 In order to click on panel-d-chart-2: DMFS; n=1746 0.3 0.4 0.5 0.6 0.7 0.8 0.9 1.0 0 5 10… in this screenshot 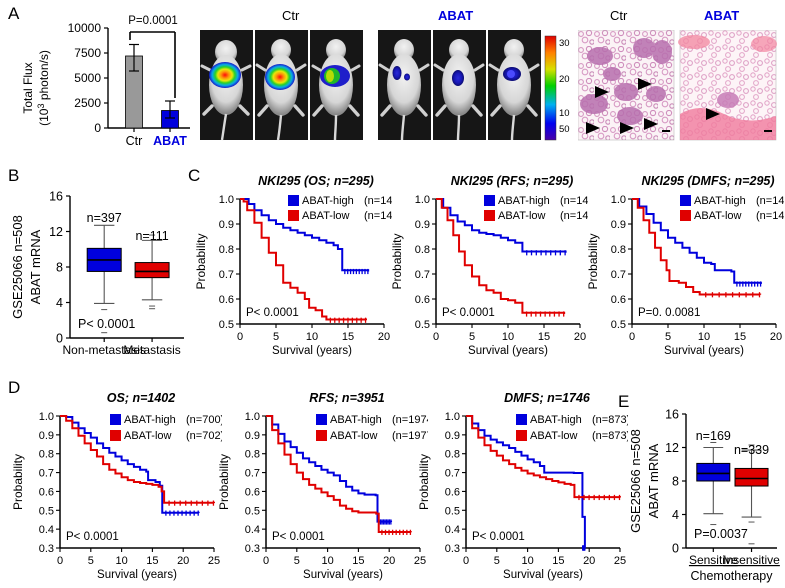, I will do `click(523, 488)`.